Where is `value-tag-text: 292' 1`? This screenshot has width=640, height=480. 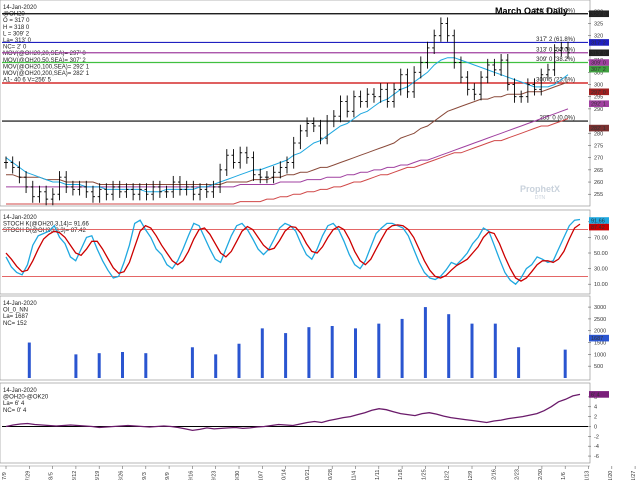
value-tag-text: 292' 1 is located at coordinates (598, 105).